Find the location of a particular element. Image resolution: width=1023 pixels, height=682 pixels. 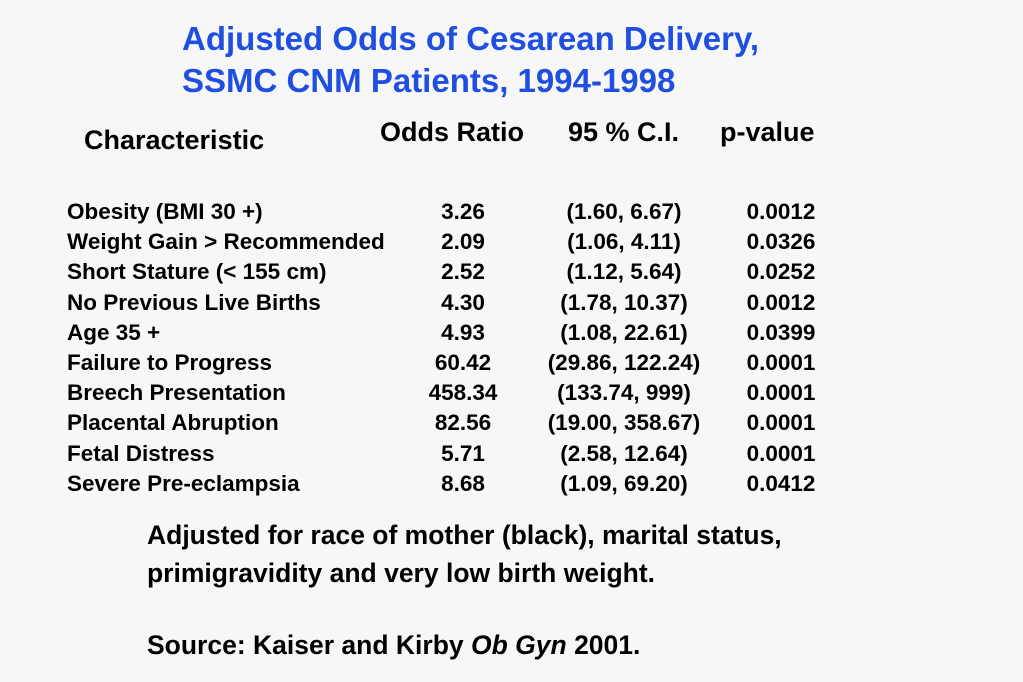

cell-odds-ratio: 5.71 is located at coordinates (463, 453).